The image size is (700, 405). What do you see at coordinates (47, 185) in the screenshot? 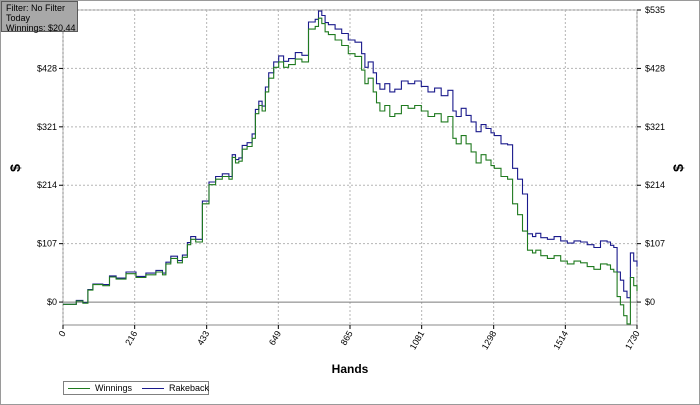
I see `y-tick-label-left: $214` at bounding box center [47, 185].